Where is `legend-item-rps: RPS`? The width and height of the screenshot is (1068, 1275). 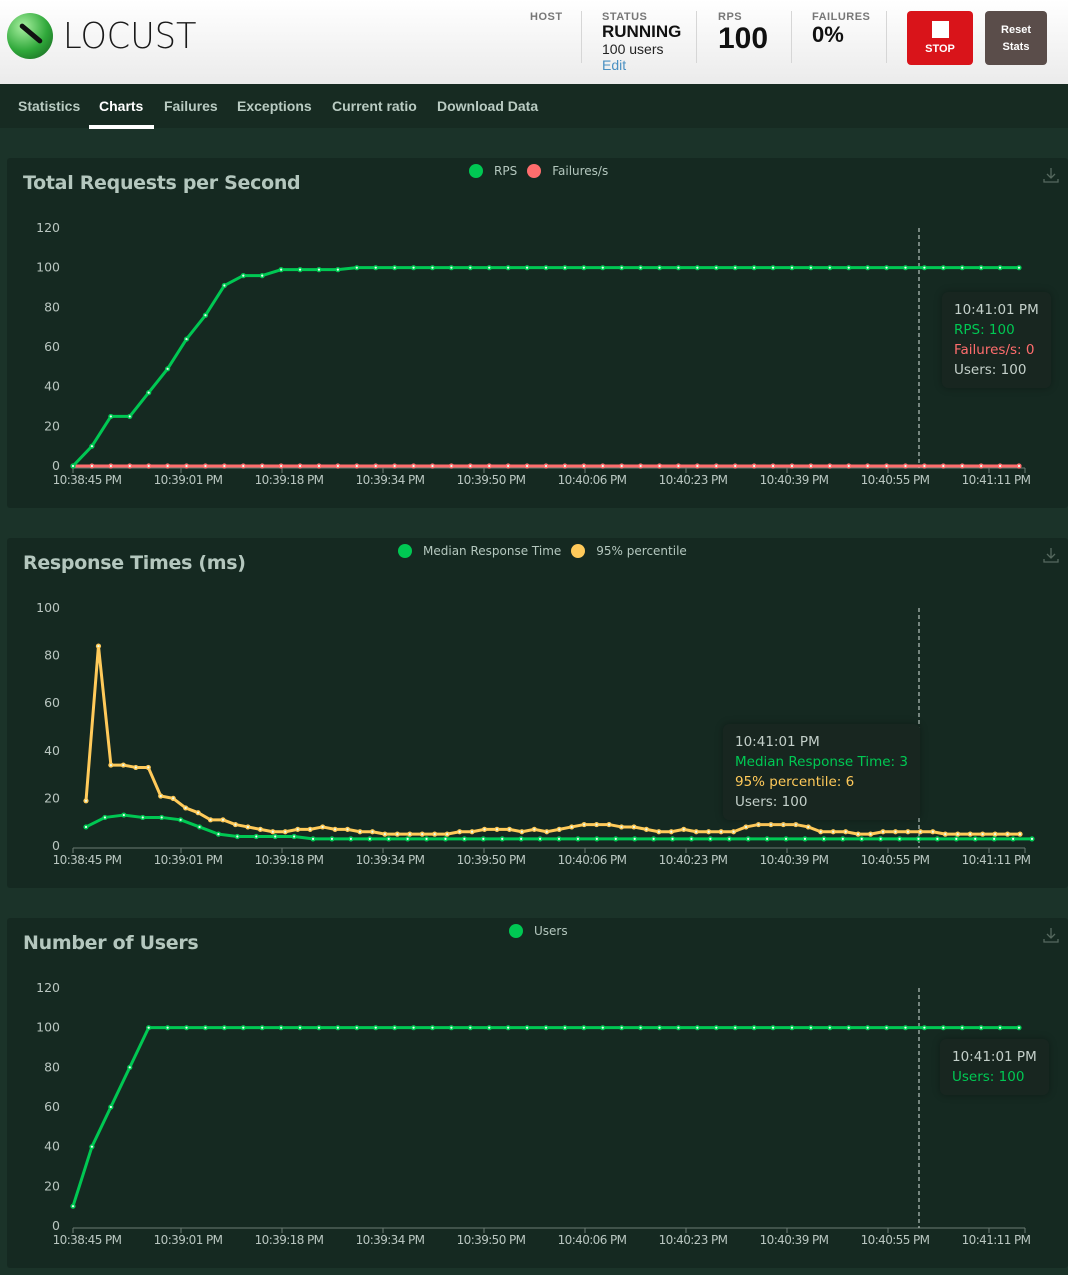 legend-item-rps: RPS is located at coordinates (493, 171).